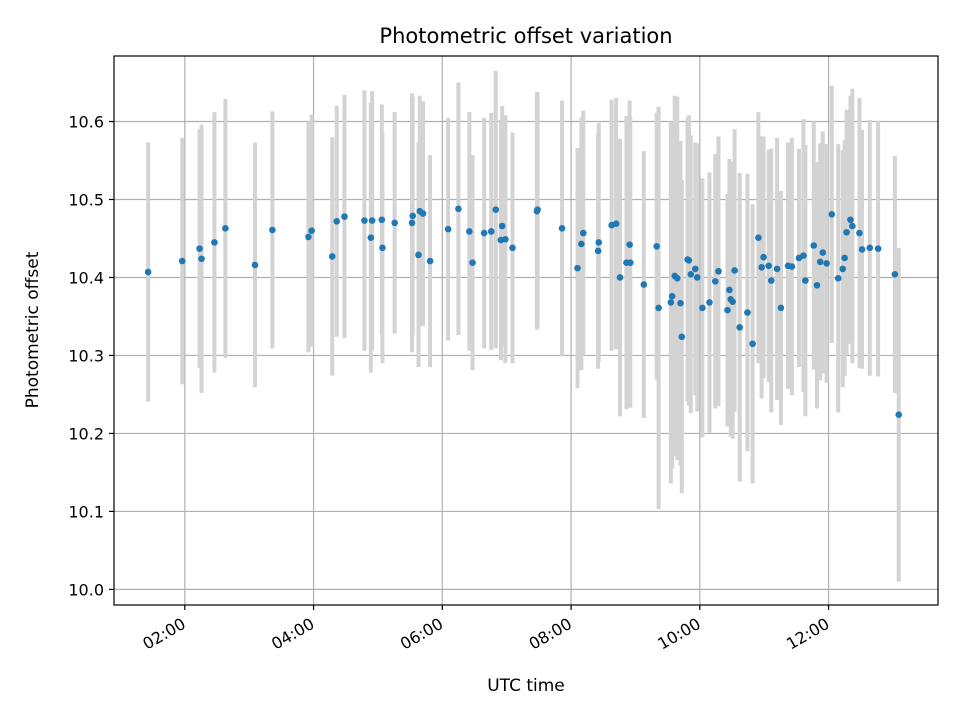 This screenshot has height=720, width=960. I want to click on y-tick-label: 10.6, so click(86, 122).